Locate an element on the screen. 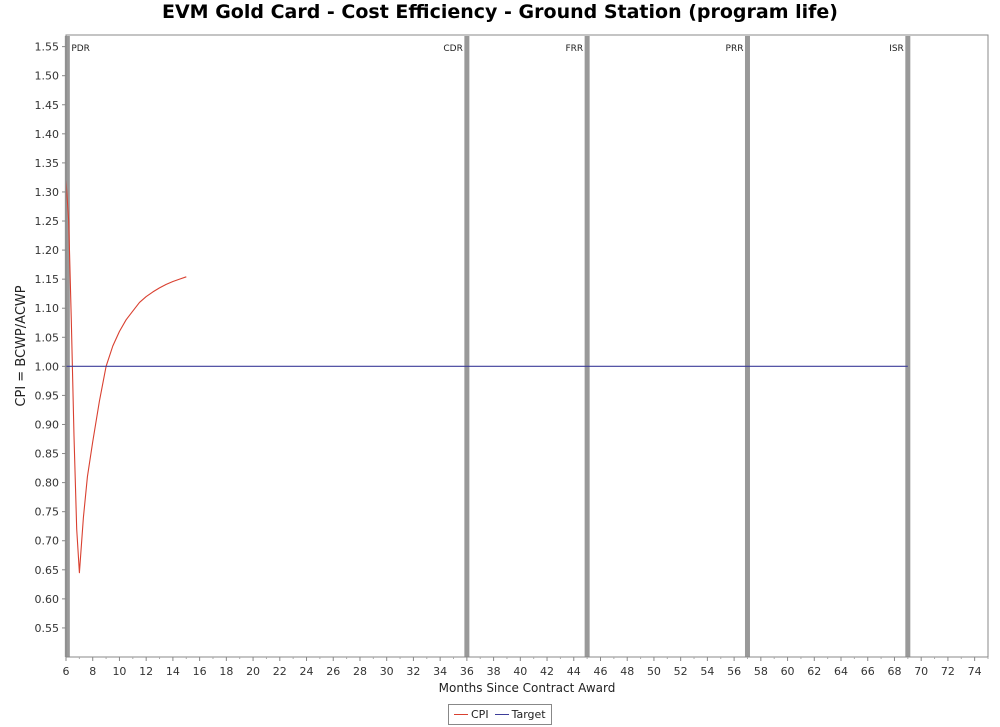  y-tick-label: 0.85 is located at coordinates (47, 454).